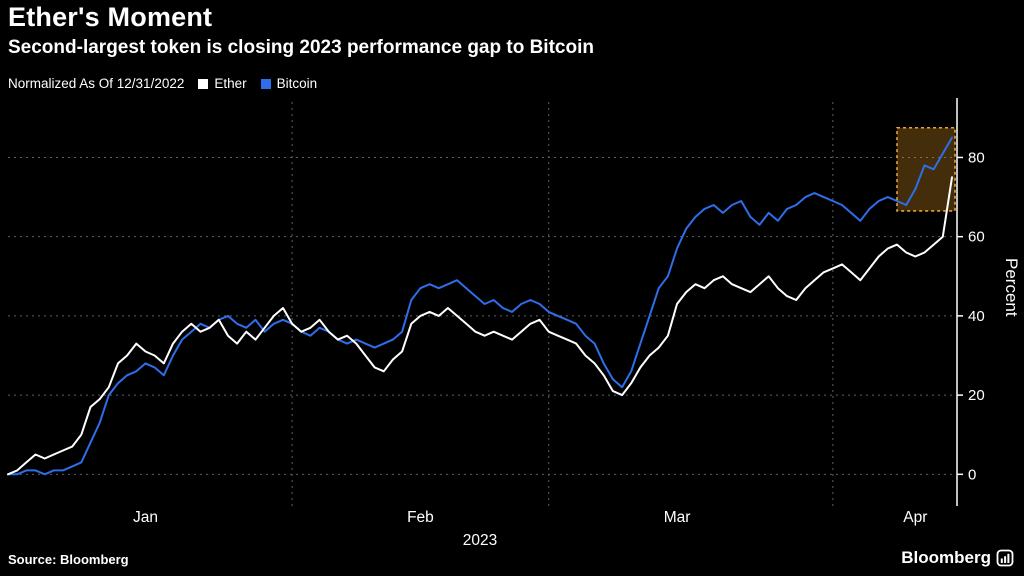 Image resolution: width=1024 pixels, height=576 pixels. Describe the element at coordinates (110, 17) in the screenshot. I see `chart-title: Ether's Moment` at that location.